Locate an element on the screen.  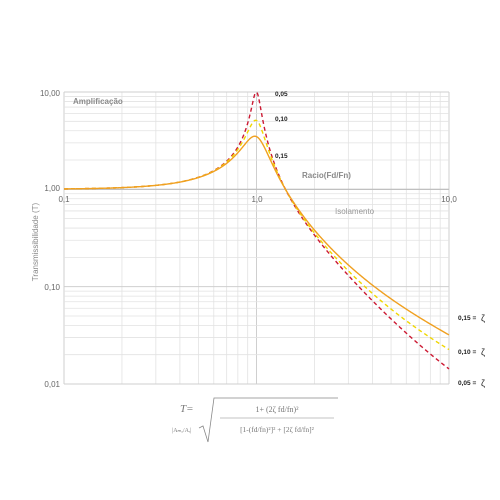
formula-lhs: T= is located at coordinates (187, 409).